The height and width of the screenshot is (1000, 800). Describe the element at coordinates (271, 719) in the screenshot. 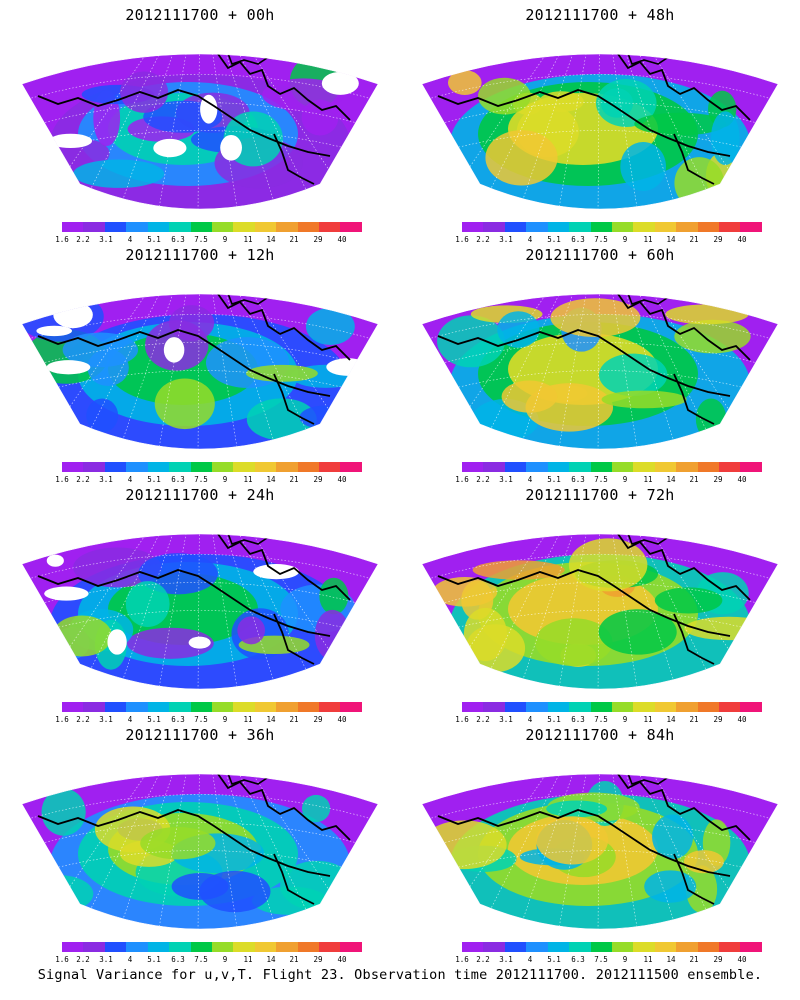

I see `colorbar-tick: 14` at that location.